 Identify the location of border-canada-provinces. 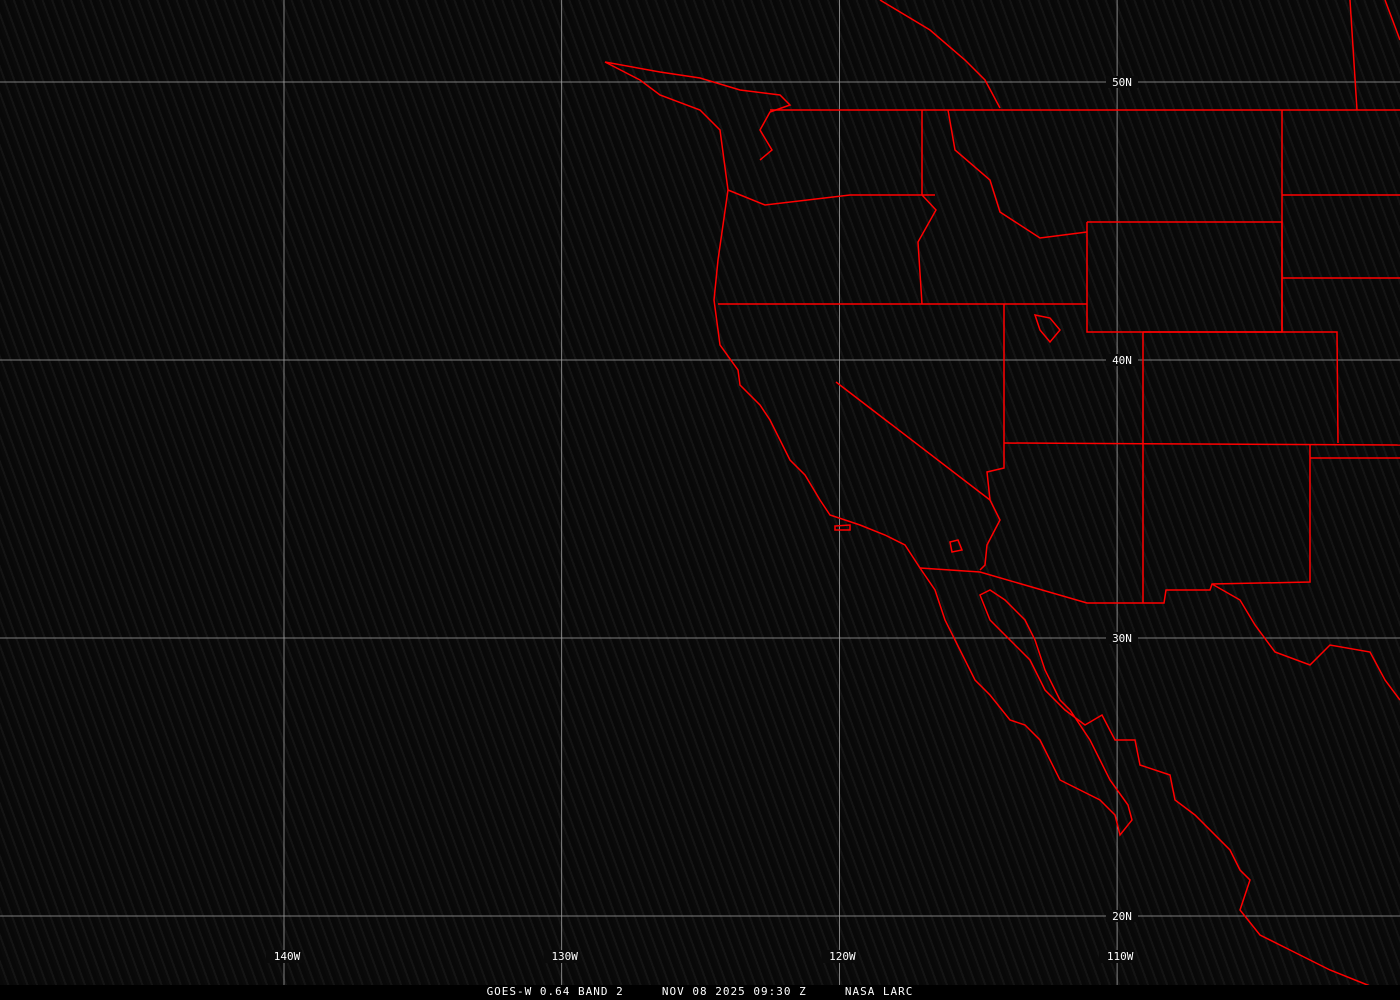
(1353, 55).